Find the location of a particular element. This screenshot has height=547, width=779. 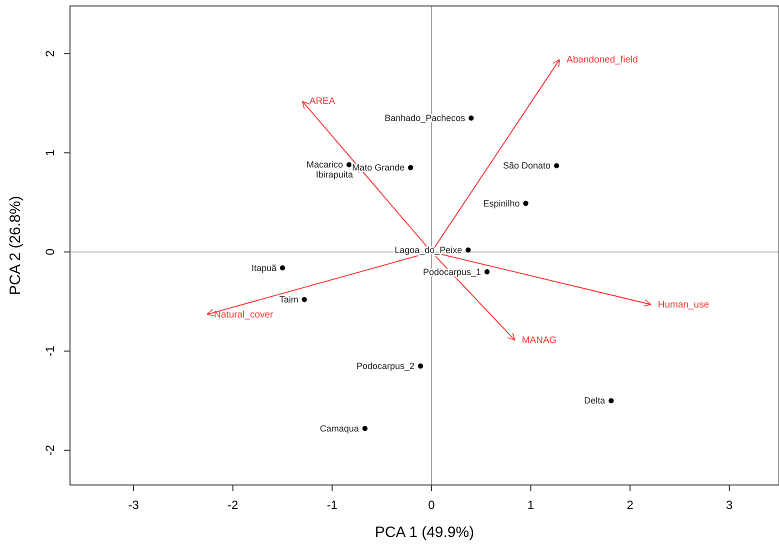

y-tick-label: 2 is located at coordinates (50, 53).